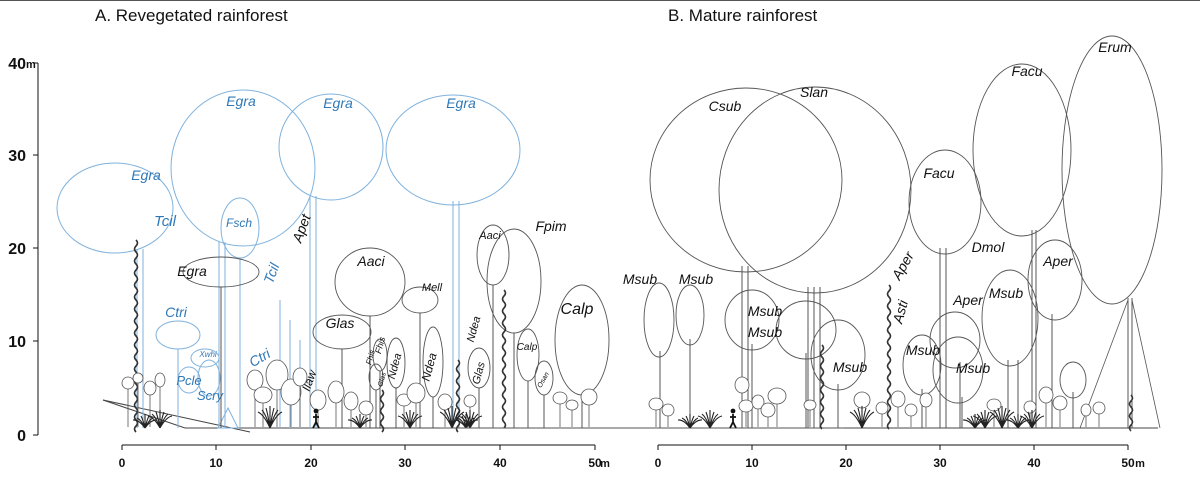 The height and width of the screenshot is (477, 1200). What do you see at coordinates (527, 347) in the screenshot?
I see `recruited-crown-label: Calp` at bounding box center [527, 347].